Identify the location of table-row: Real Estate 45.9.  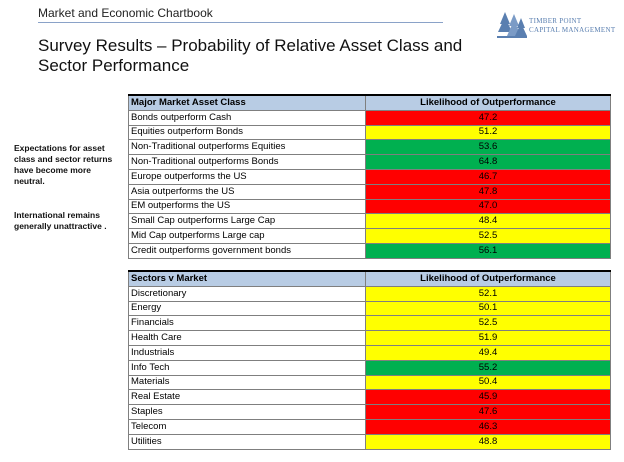
(369, 397).